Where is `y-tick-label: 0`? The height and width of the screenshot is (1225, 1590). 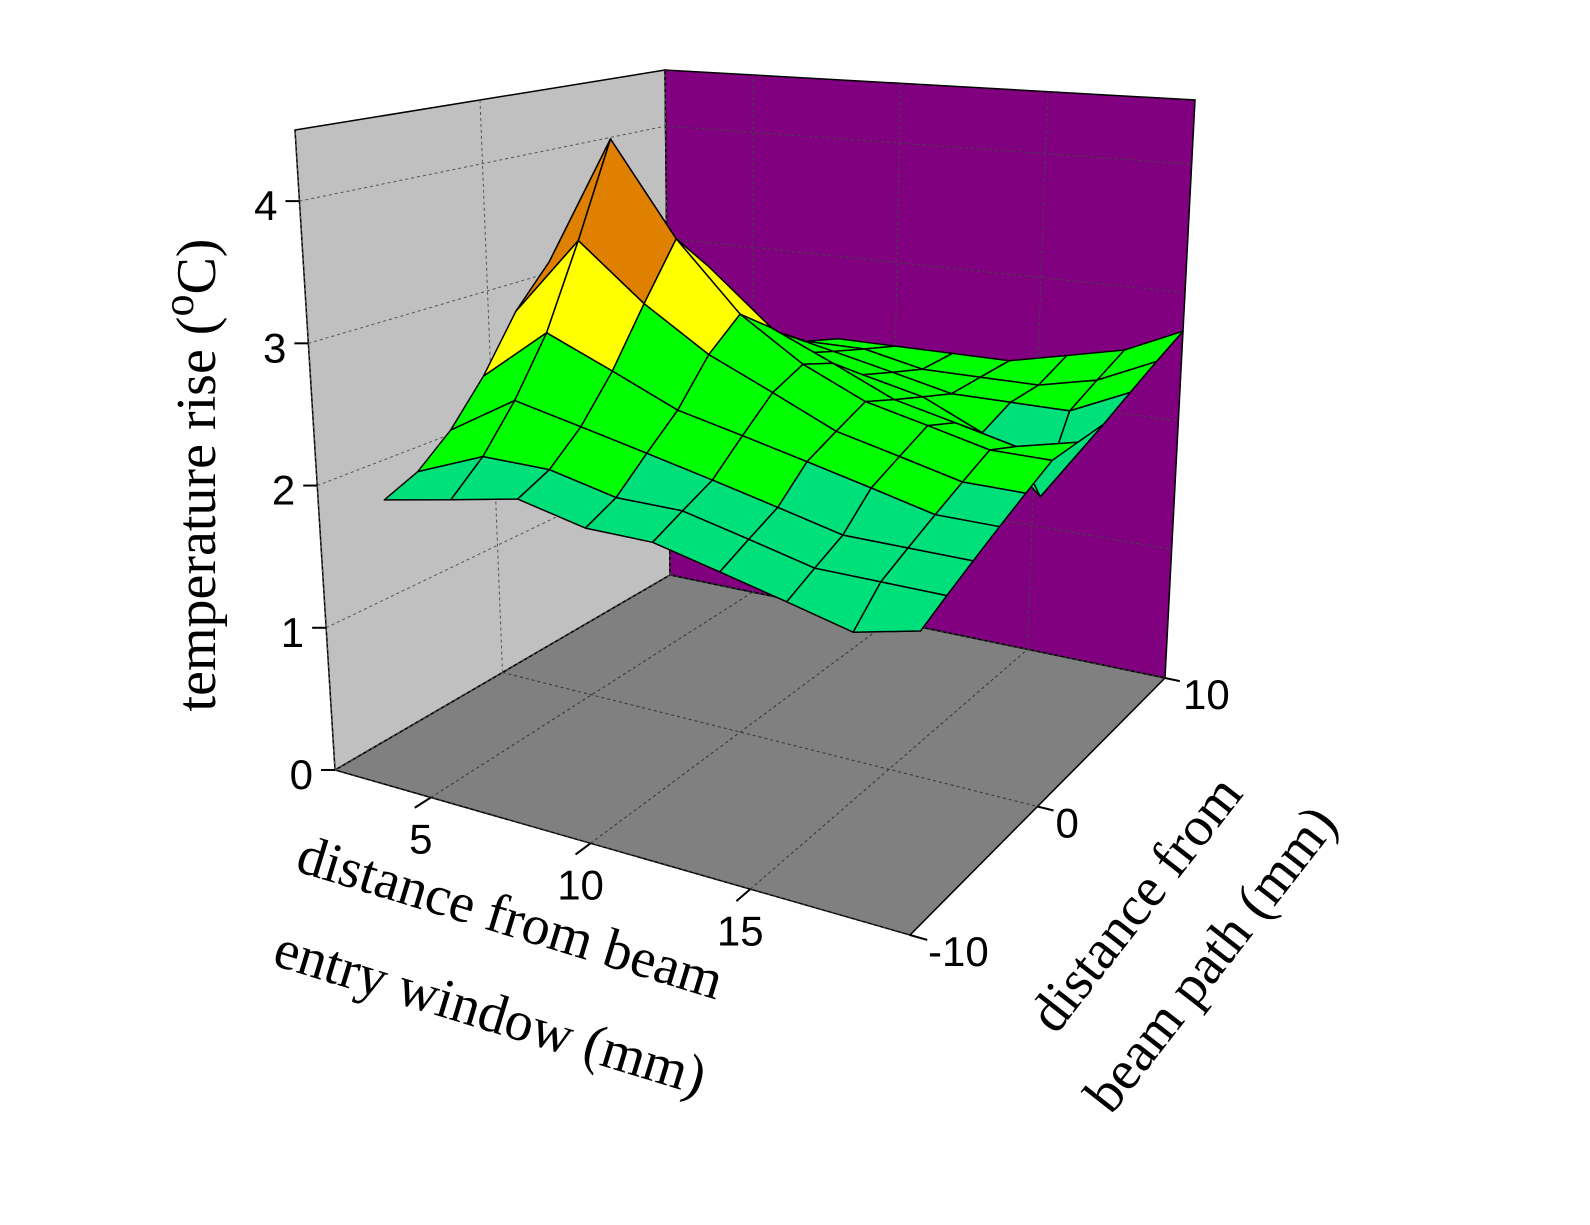 y-tick-label: 0 is located at coordinates (1067, 823).